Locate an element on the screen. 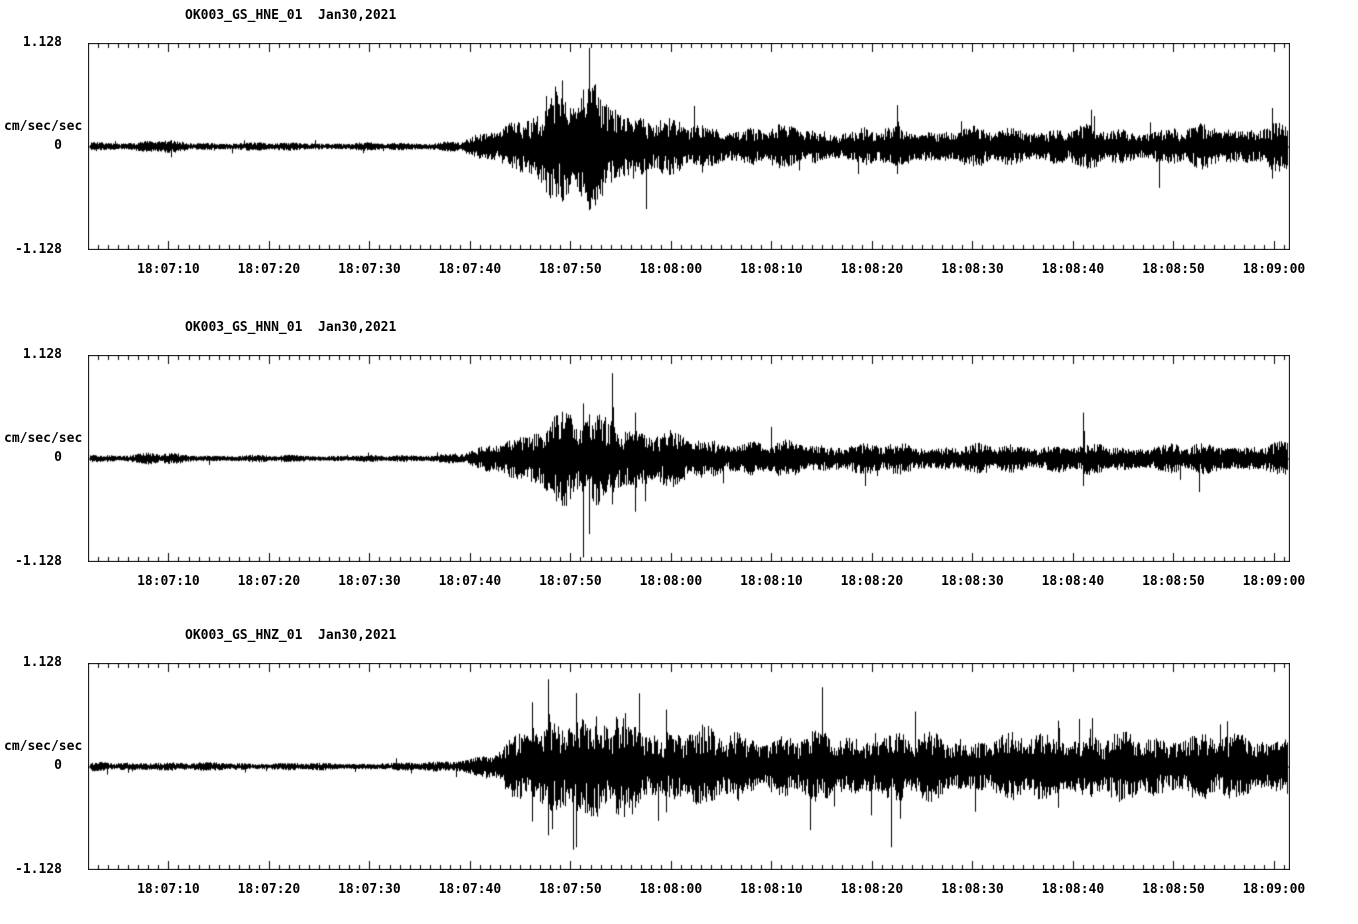  panel-title: OK003_GS_HNN_01 Jan30,2021 is located at coordinates (291, 327).